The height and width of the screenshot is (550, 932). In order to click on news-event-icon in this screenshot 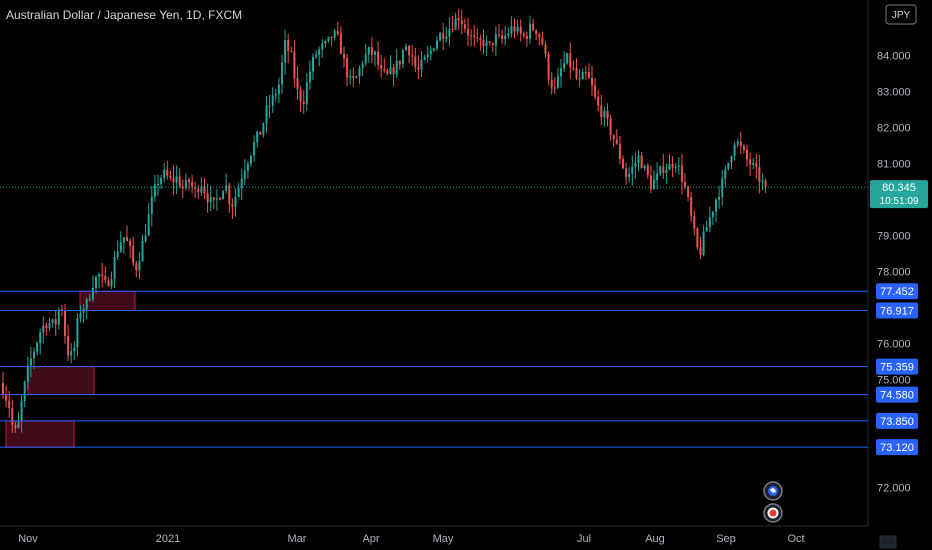, I will do `click(773, 491)`.